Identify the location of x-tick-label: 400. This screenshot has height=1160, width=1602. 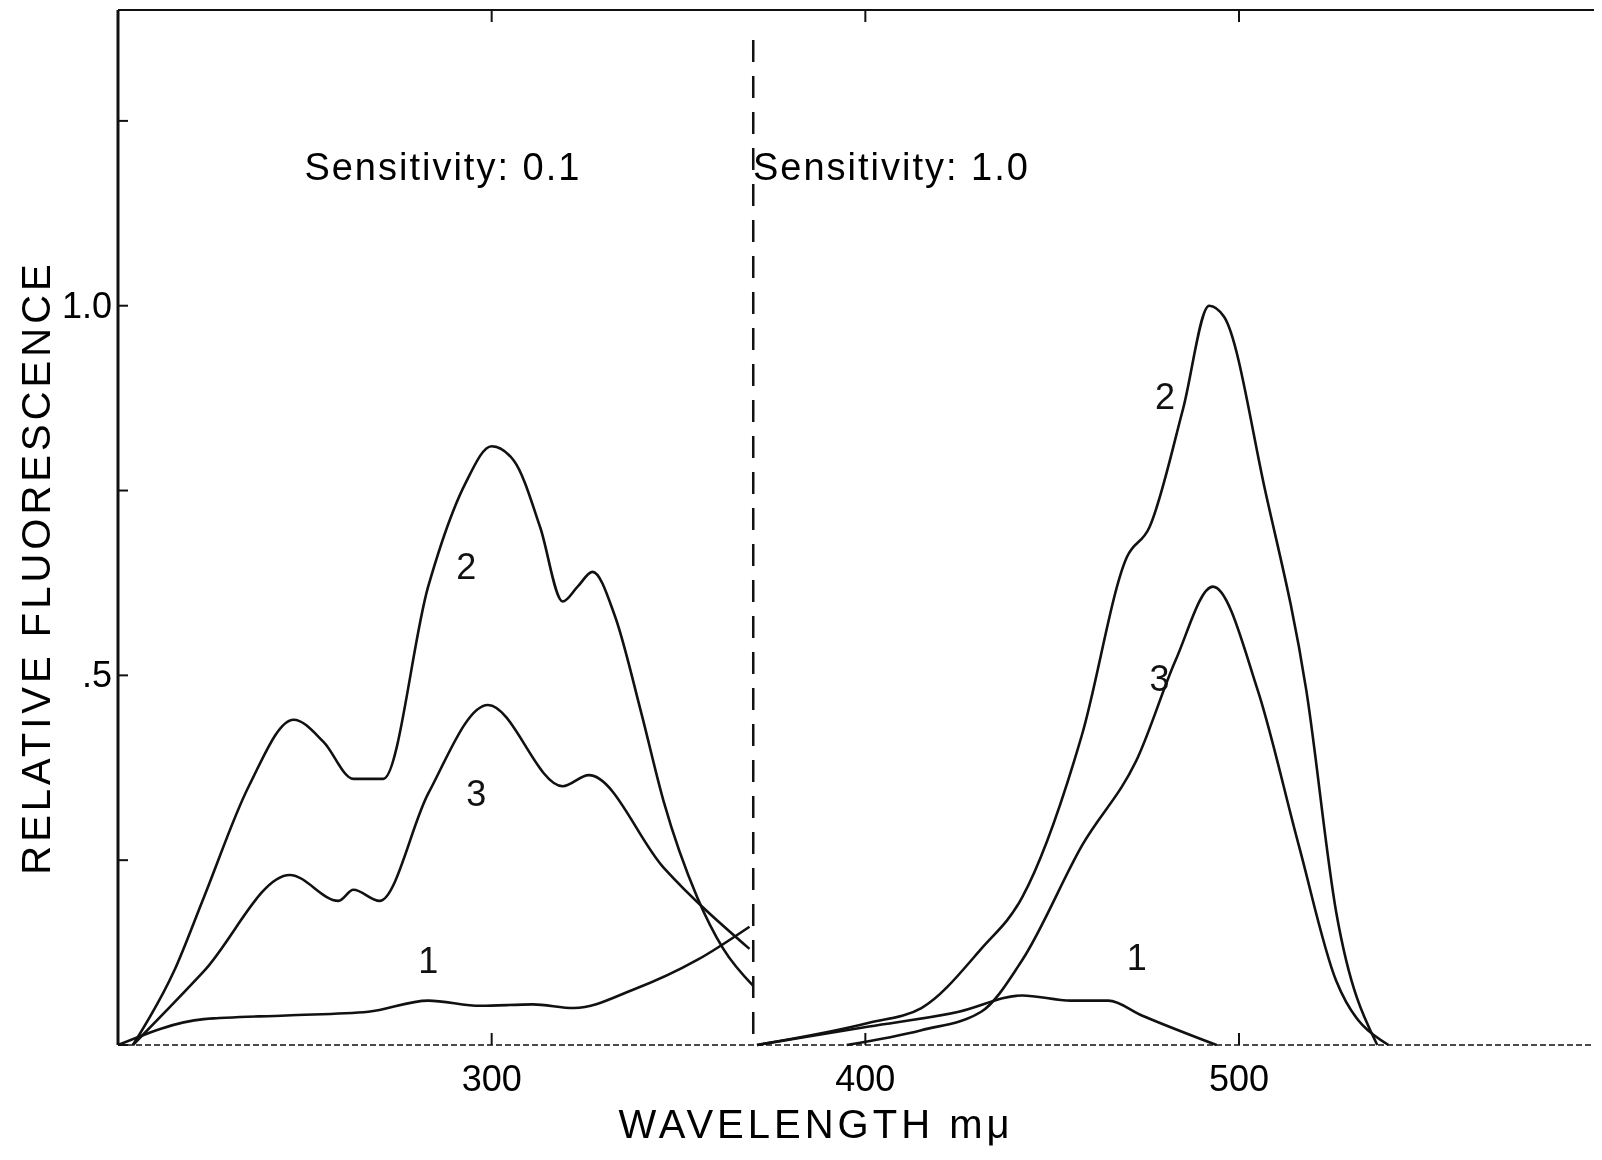
(865, 1078).